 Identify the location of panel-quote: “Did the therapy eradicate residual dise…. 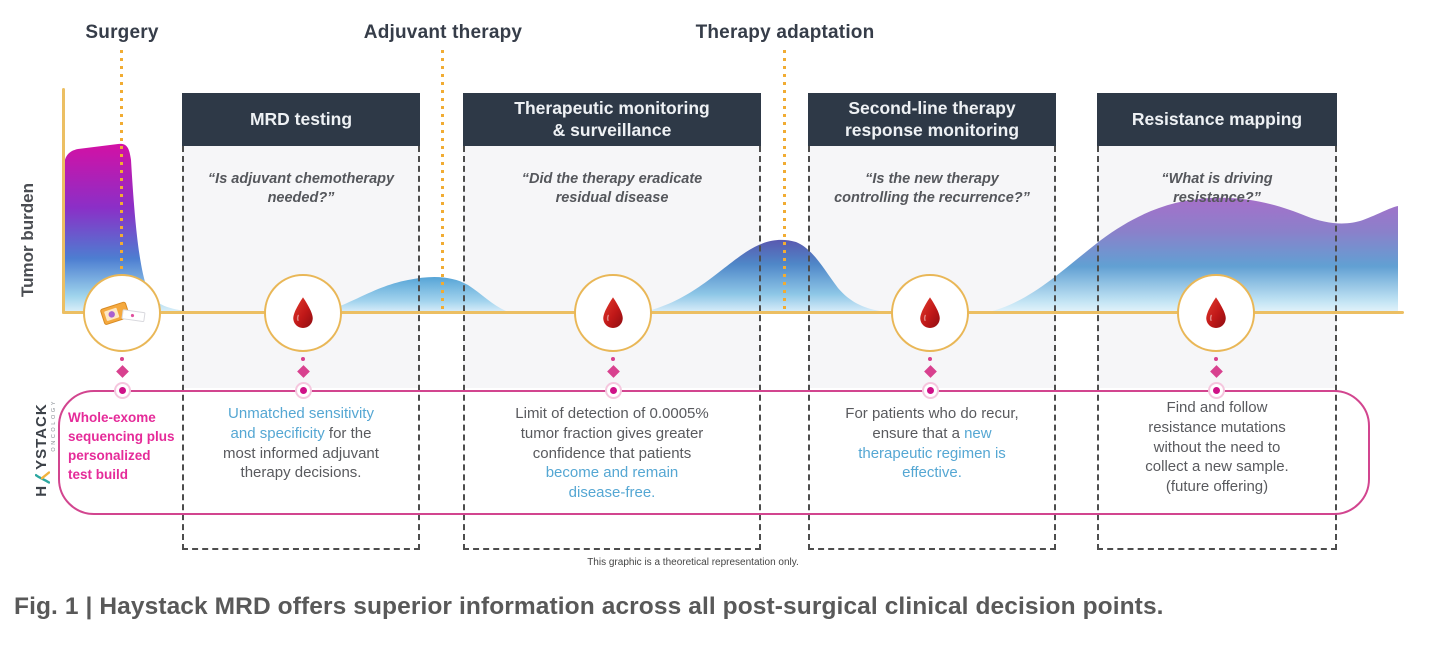
(612, 188).